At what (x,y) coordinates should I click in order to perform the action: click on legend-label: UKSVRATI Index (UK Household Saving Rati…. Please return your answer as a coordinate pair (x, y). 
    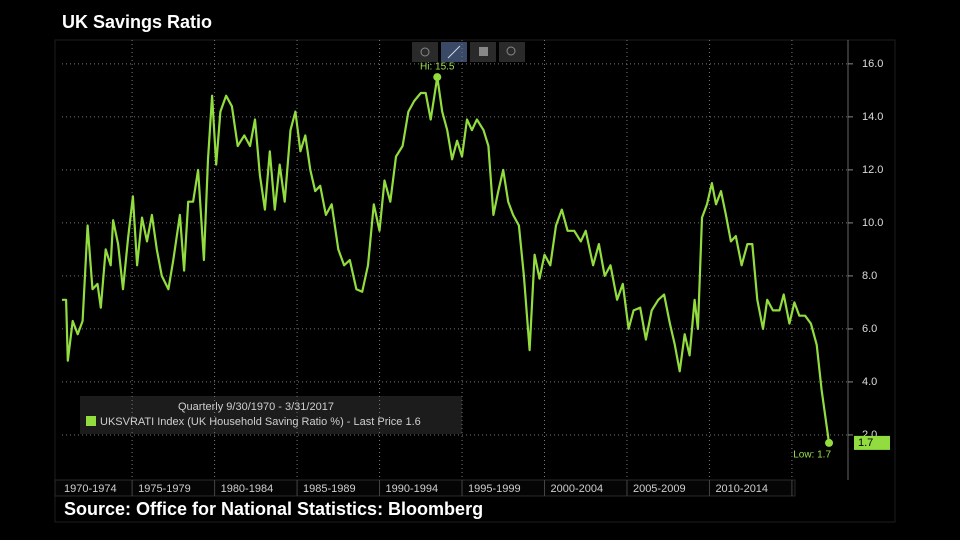
    Looking at the image, I should click on (260, 422).